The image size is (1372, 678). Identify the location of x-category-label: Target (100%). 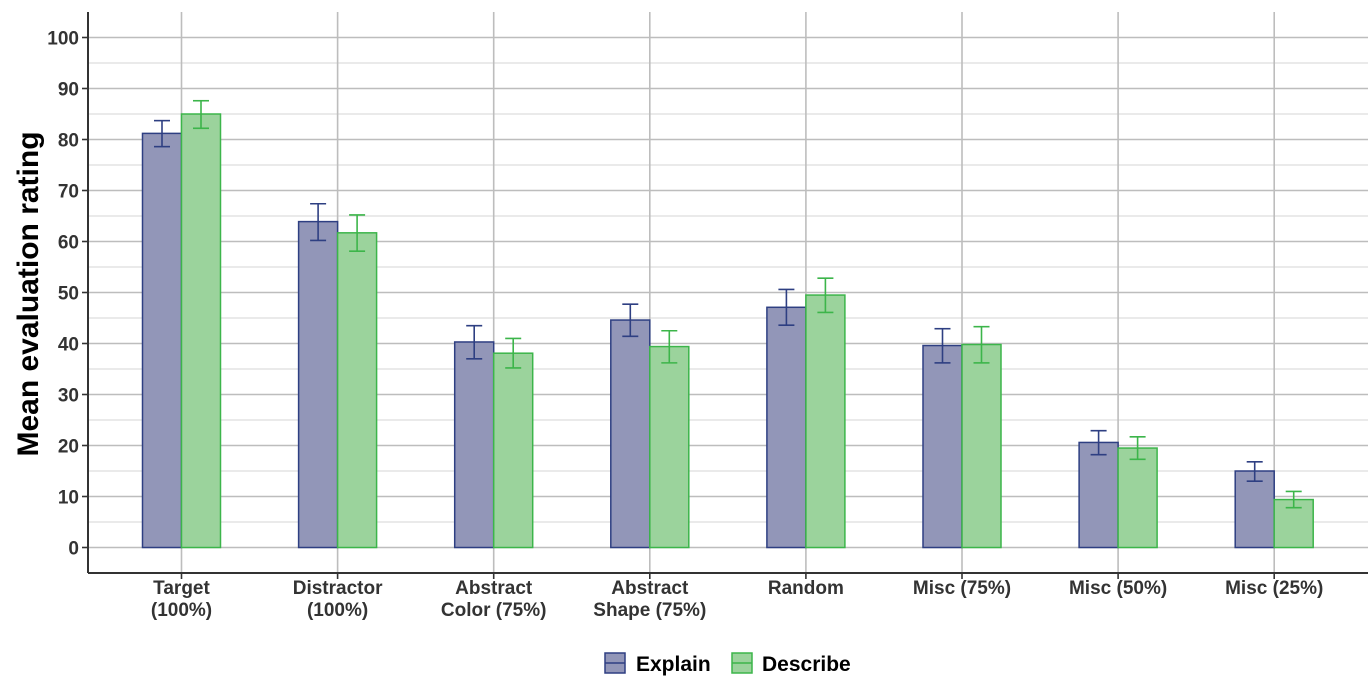
(181, 599).